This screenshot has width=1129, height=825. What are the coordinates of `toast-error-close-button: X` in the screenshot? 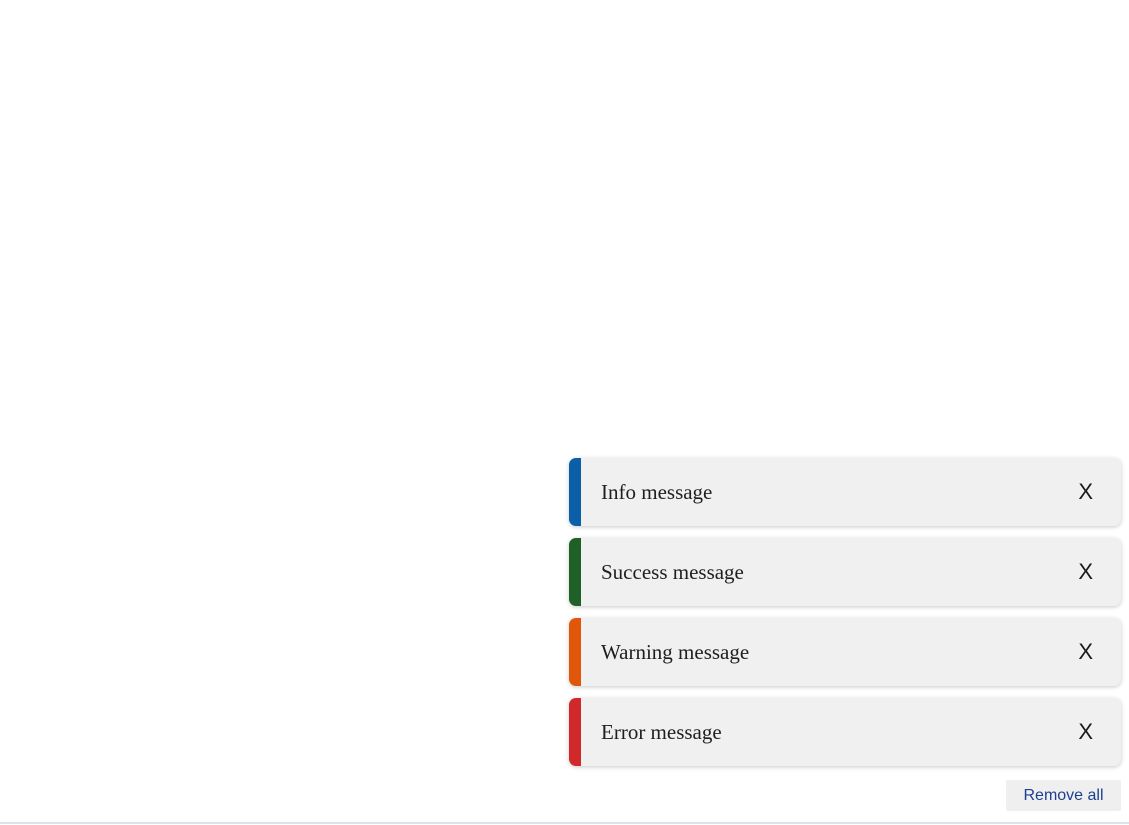 It's located at (1085, 732).